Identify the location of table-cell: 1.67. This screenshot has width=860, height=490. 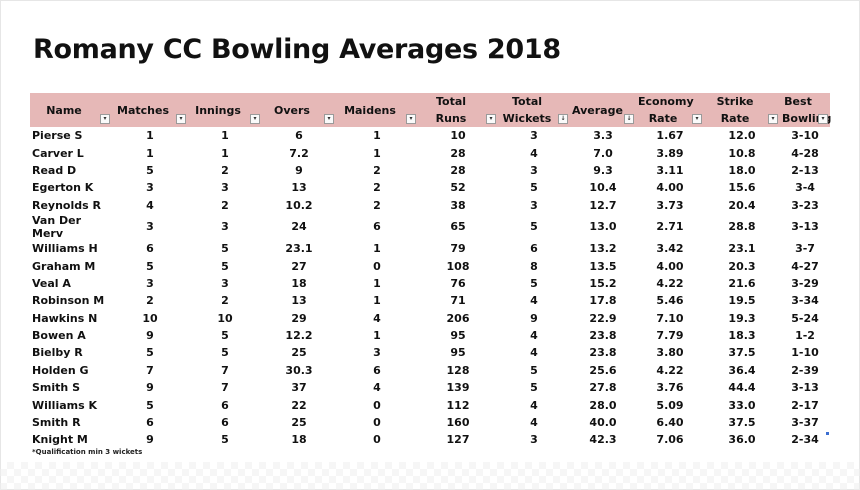
(670, 136).